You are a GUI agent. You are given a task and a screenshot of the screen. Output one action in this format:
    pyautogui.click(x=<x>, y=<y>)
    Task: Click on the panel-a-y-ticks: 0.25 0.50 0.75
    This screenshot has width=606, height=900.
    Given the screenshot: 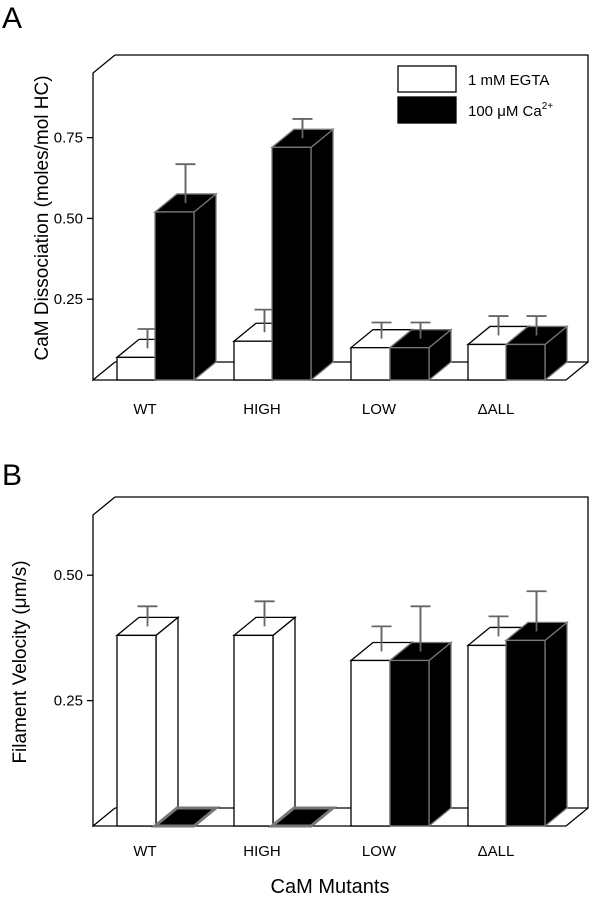 What is the action you would take?
    pyautogui.click(x=73, y=219)
    